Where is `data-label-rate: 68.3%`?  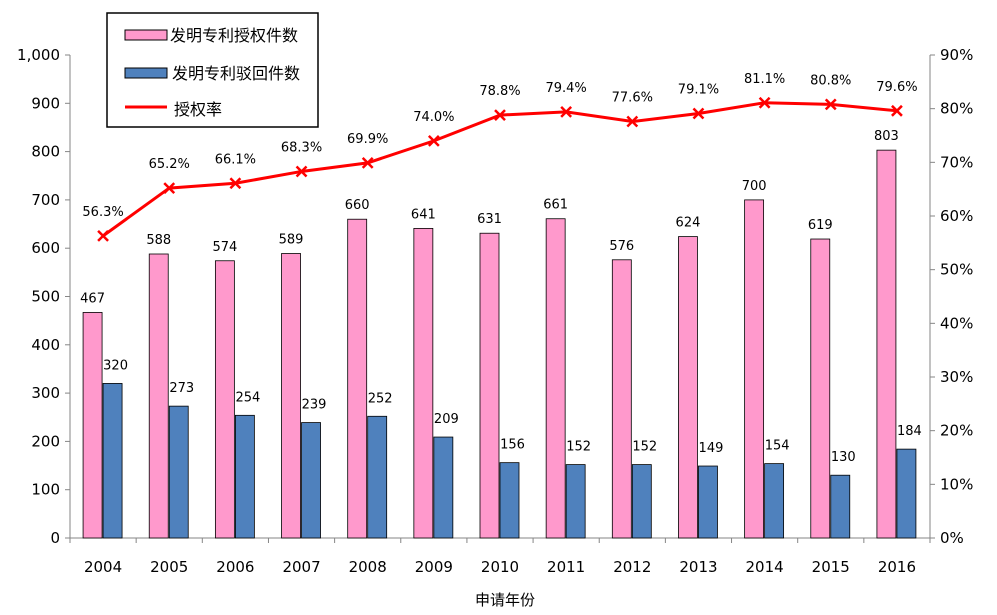
data-label-rate: 68.3% is located at coordinates (301, 147).